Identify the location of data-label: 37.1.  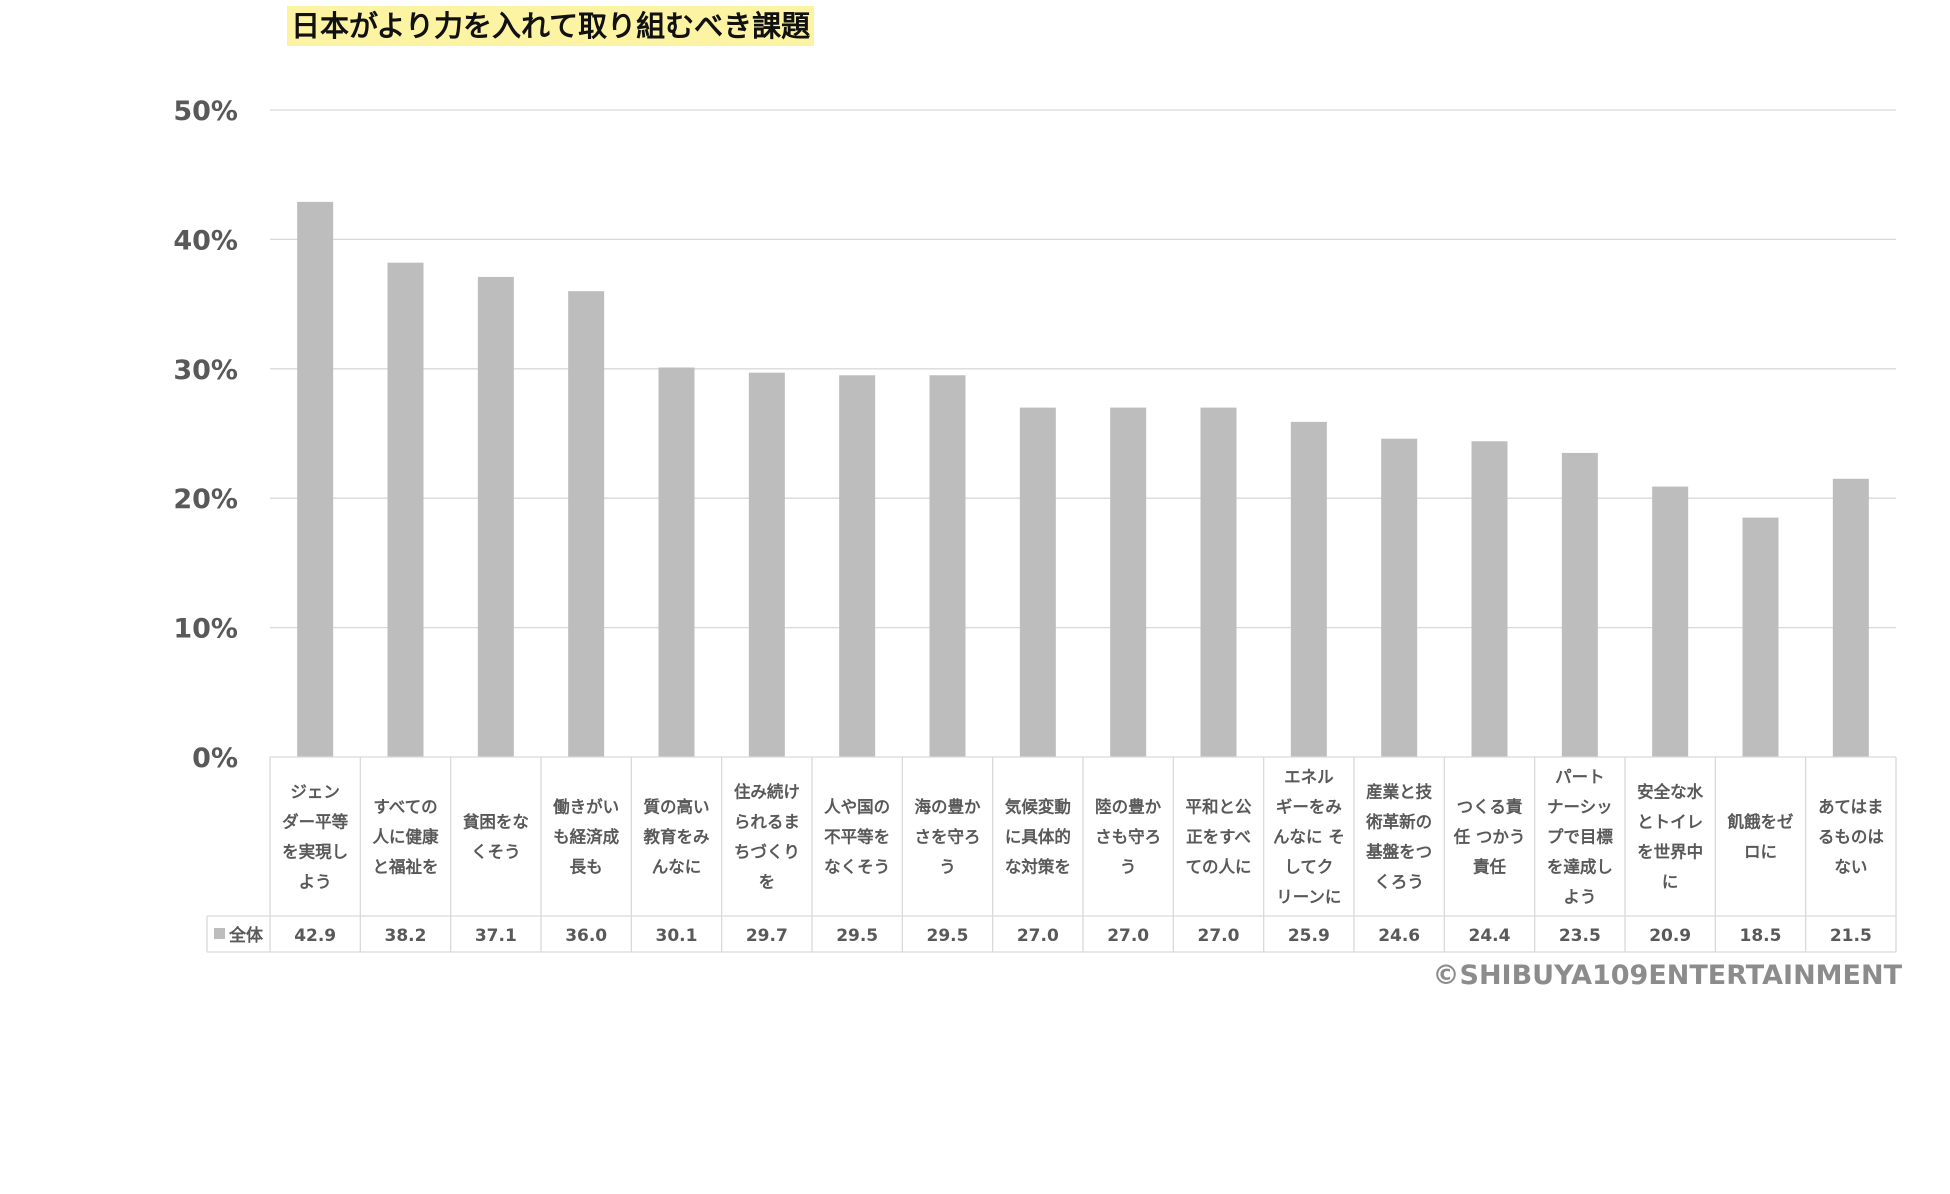
(496, 936).